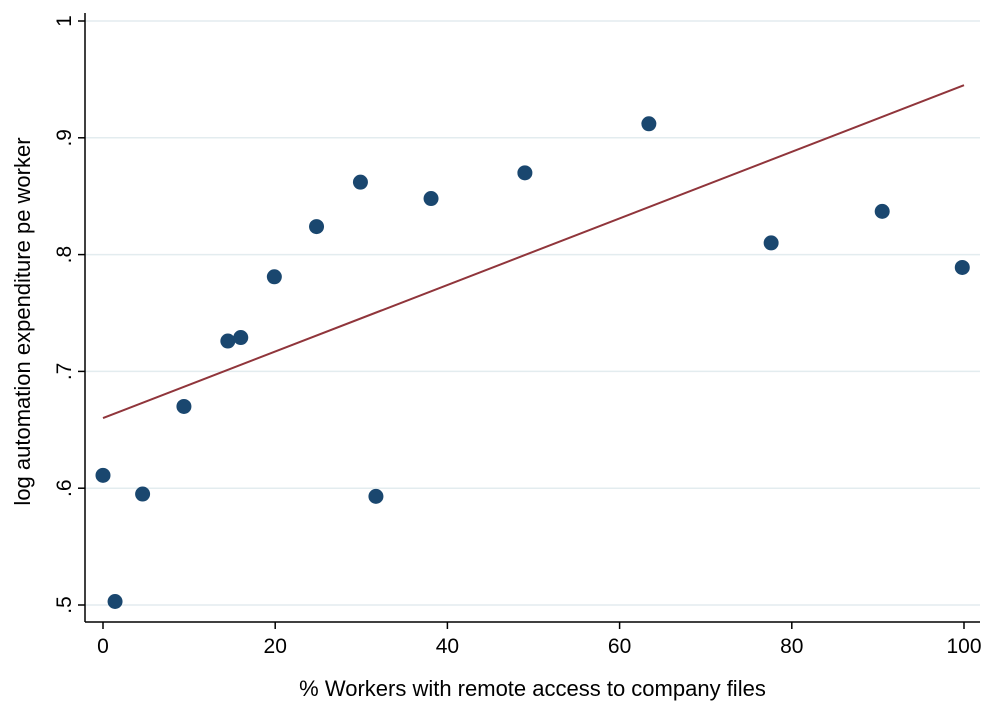 This screenshot has width=990, height=708. What do you see at coordinates (791, 646) in the screenshot?
I see `x-tick-label-4: 80` at bounding box center [791, 646].